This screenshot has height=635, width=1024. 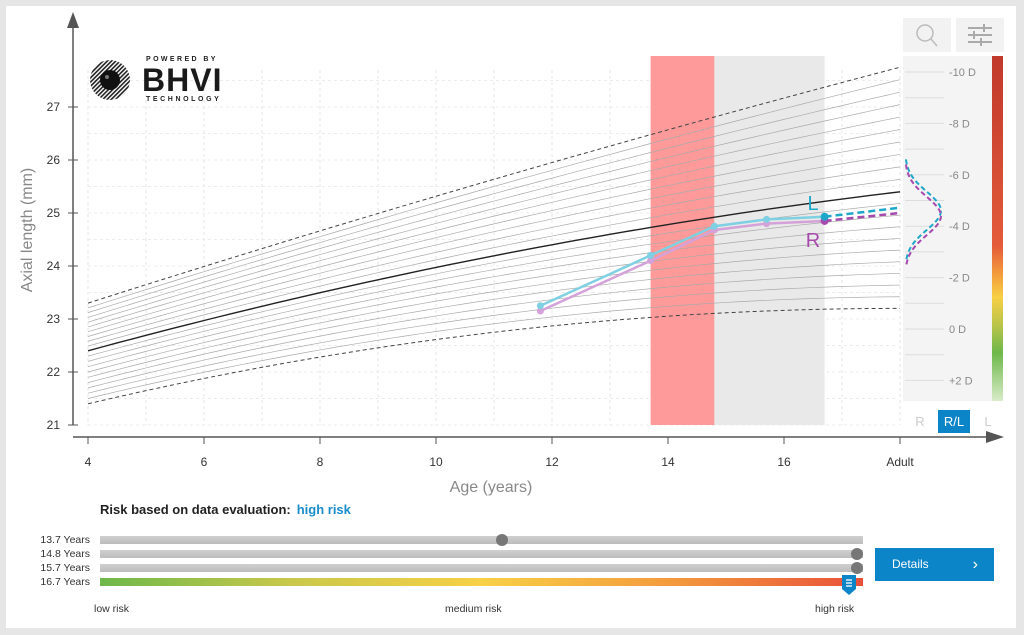 I want to click on risk-row-label: 13.7 Years, so click(x=65, y=540).